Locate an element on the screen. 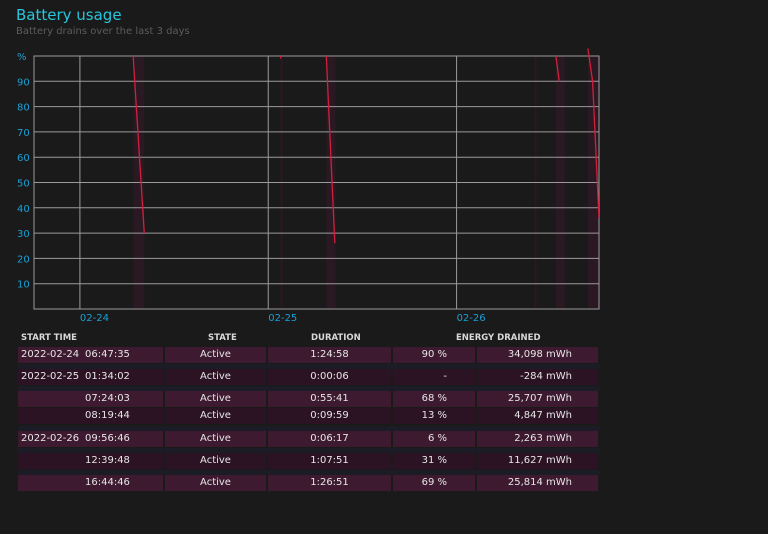 The image size is (768, 534). cell-percent: 13 % is located at coordinates (434, 416).